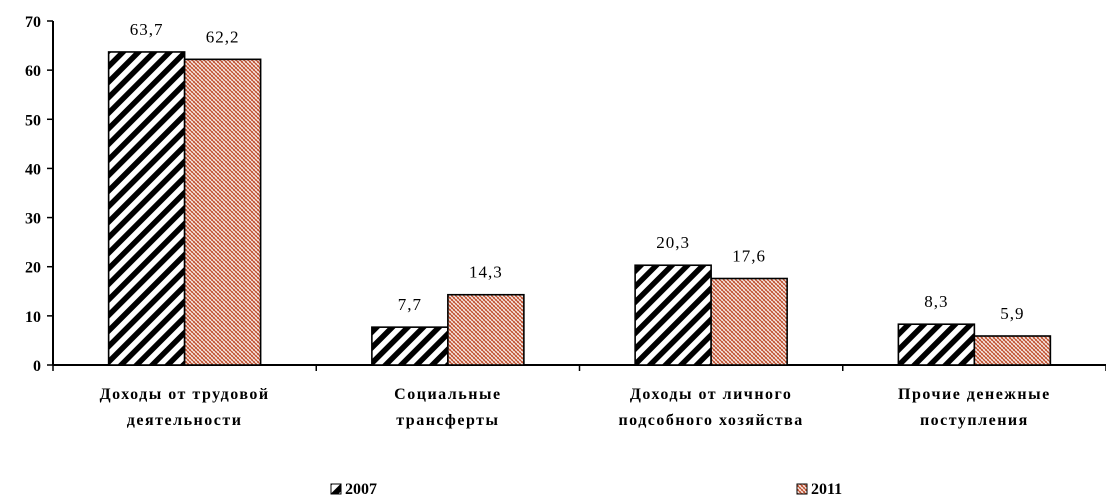 The width and height of the screenshot is (1106, 500). Describe the element at coordinates (33, 169) in the screenshot. I see `y-tick-label: 40` at that location.